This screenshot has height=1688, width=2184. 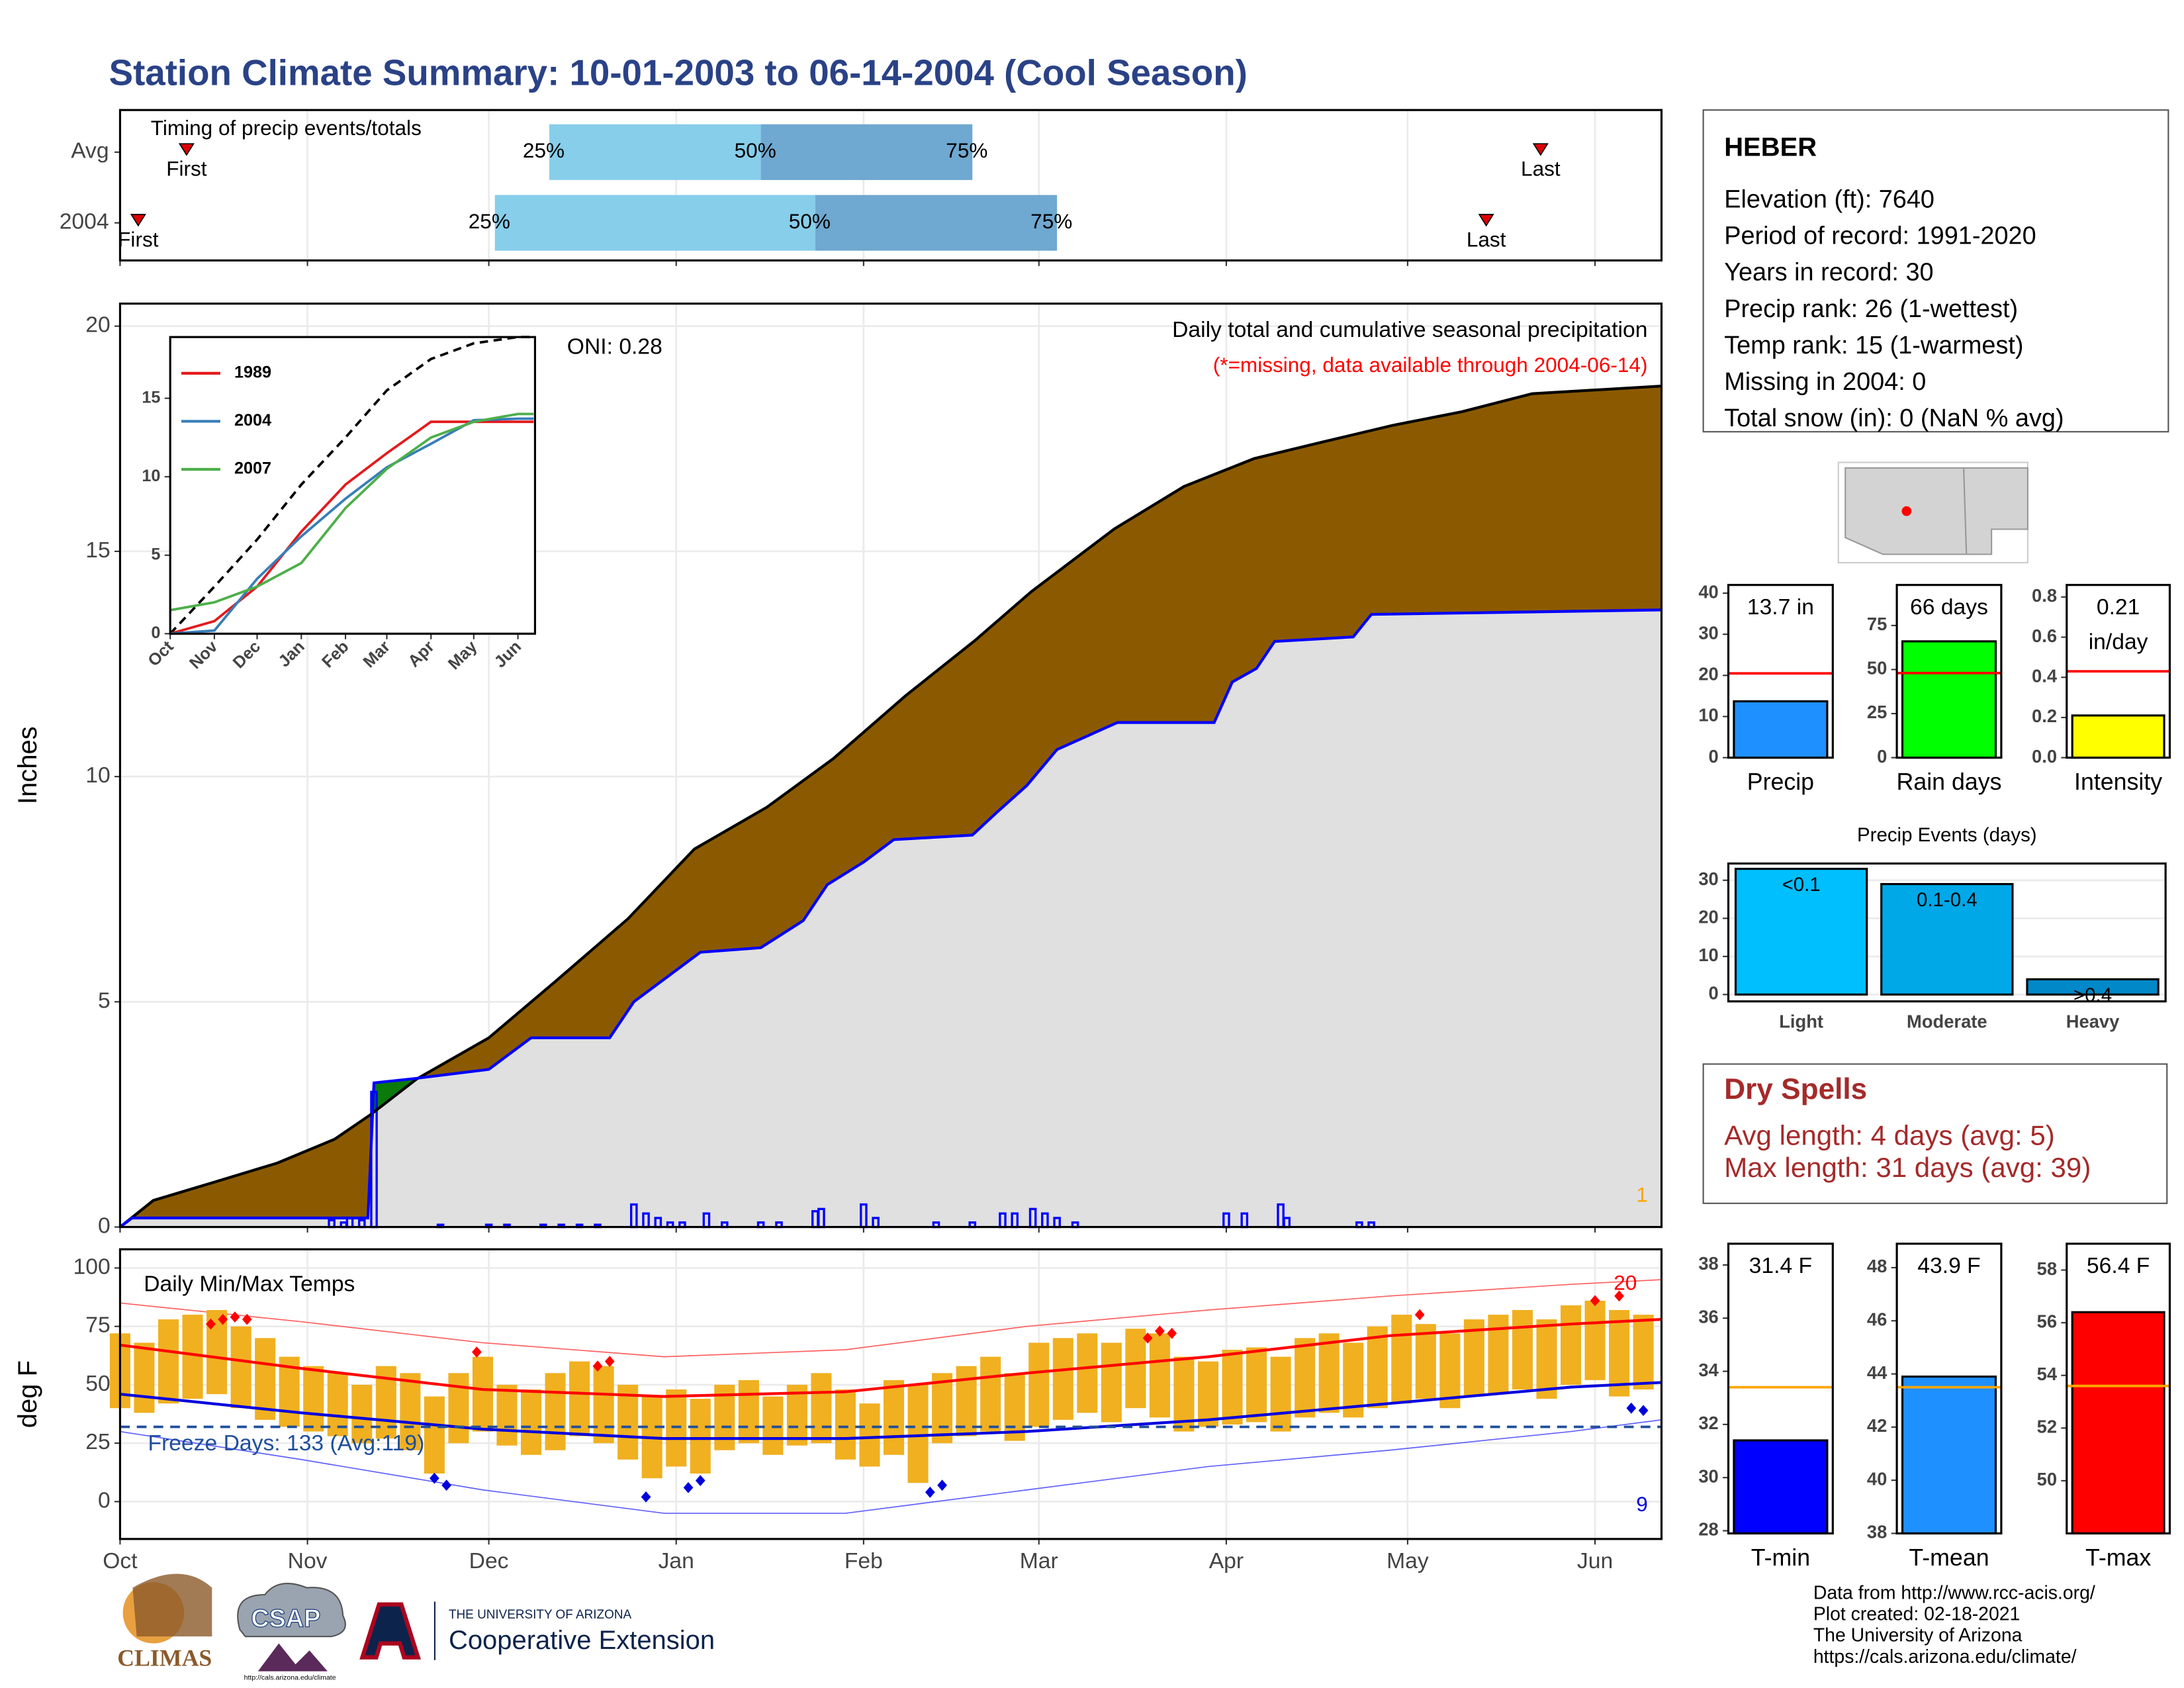 I want to click on x-tick-label: Feb, so click(x=863, y=1561).